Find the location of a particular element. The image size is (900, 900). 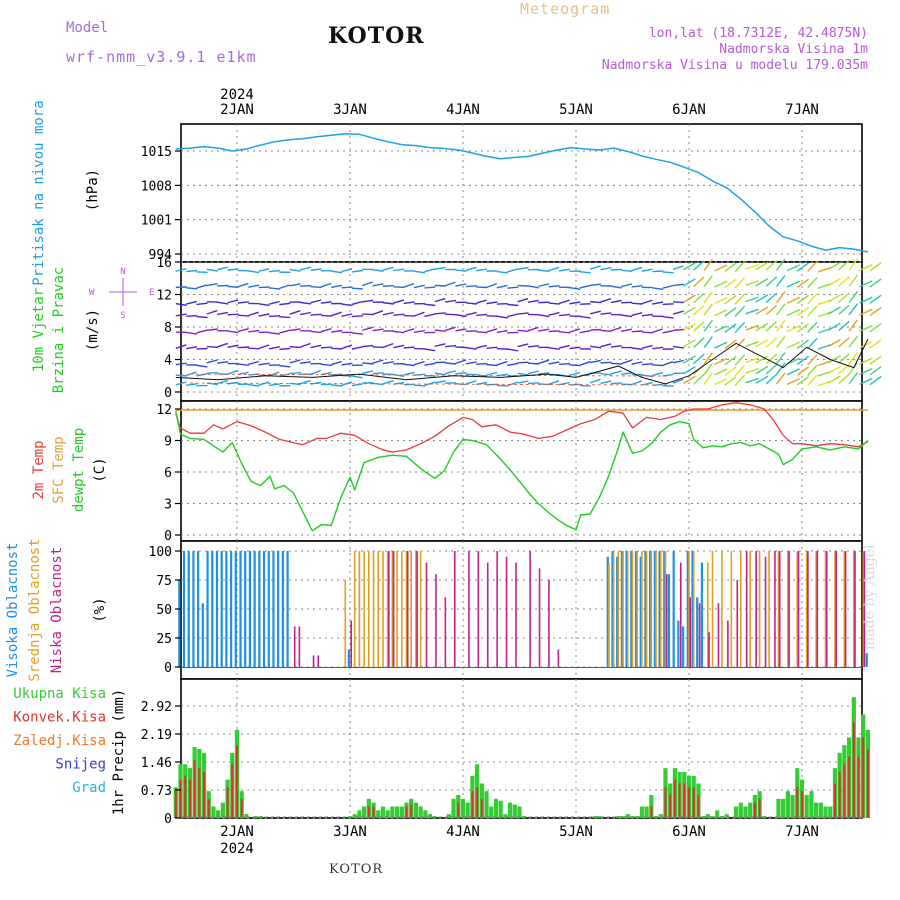

pressure-label: Pritisak na nivou mora is located at coordinates (39, 192).